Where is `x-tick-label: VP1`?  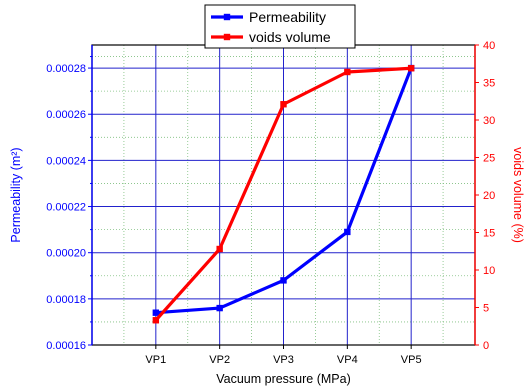 x-tick-label: VP1 is located at coordinates (155, 360).